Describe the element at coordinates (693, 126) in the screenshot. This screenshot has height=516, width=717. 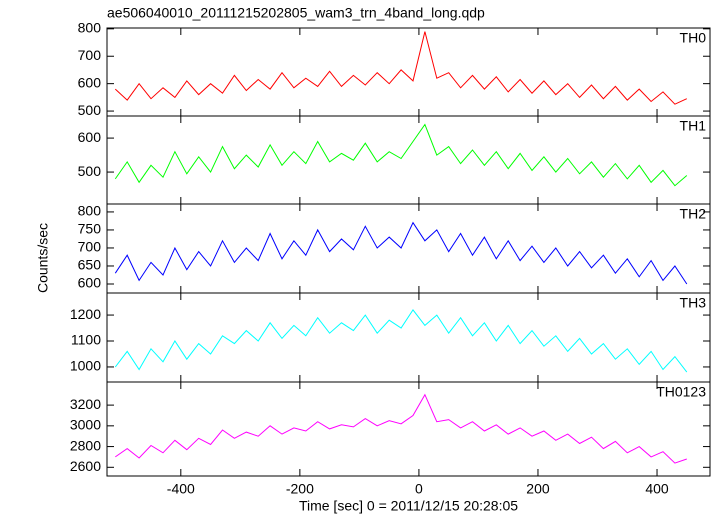
I see `series-label: TH1` at that location.